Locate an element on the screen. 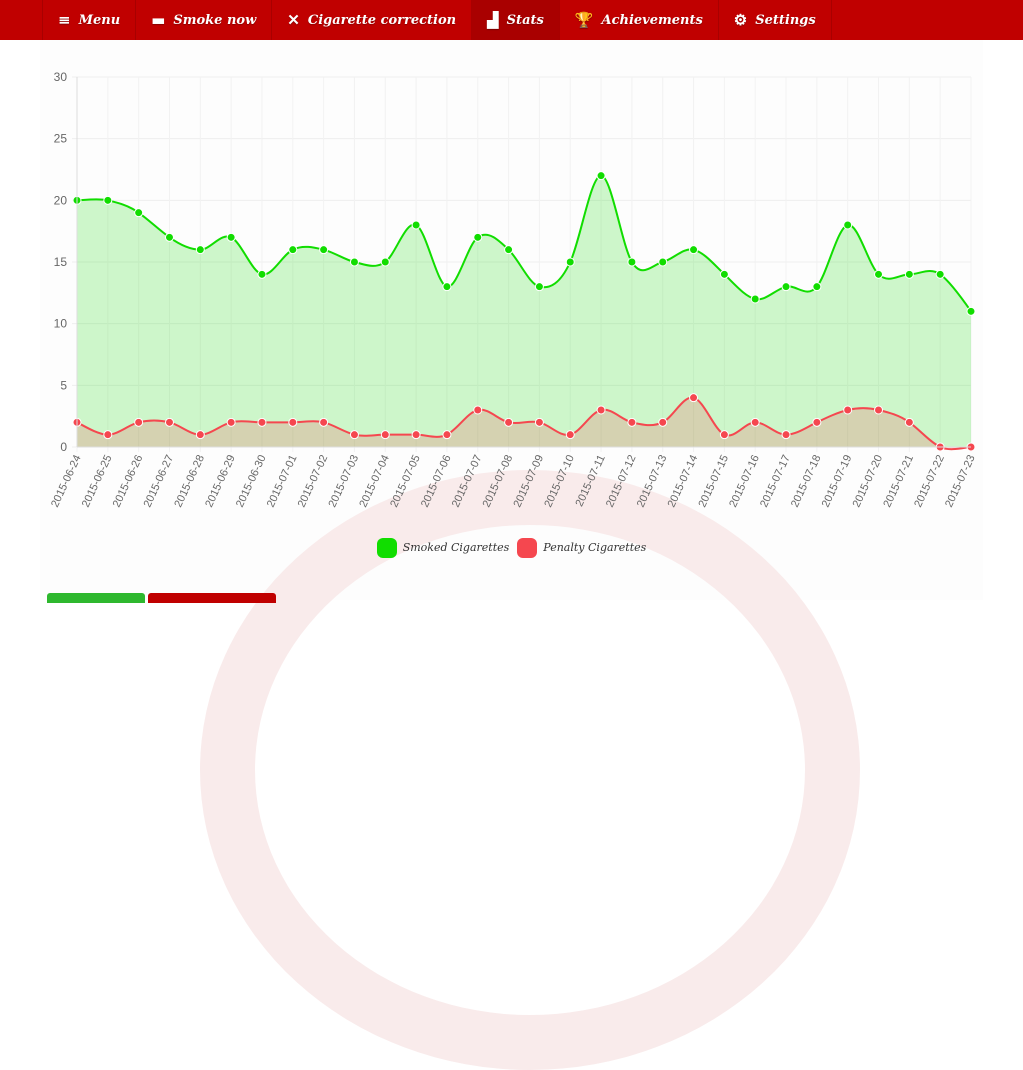  x-tick-label: 2015-07-18 is located at coordinates (806, 481).